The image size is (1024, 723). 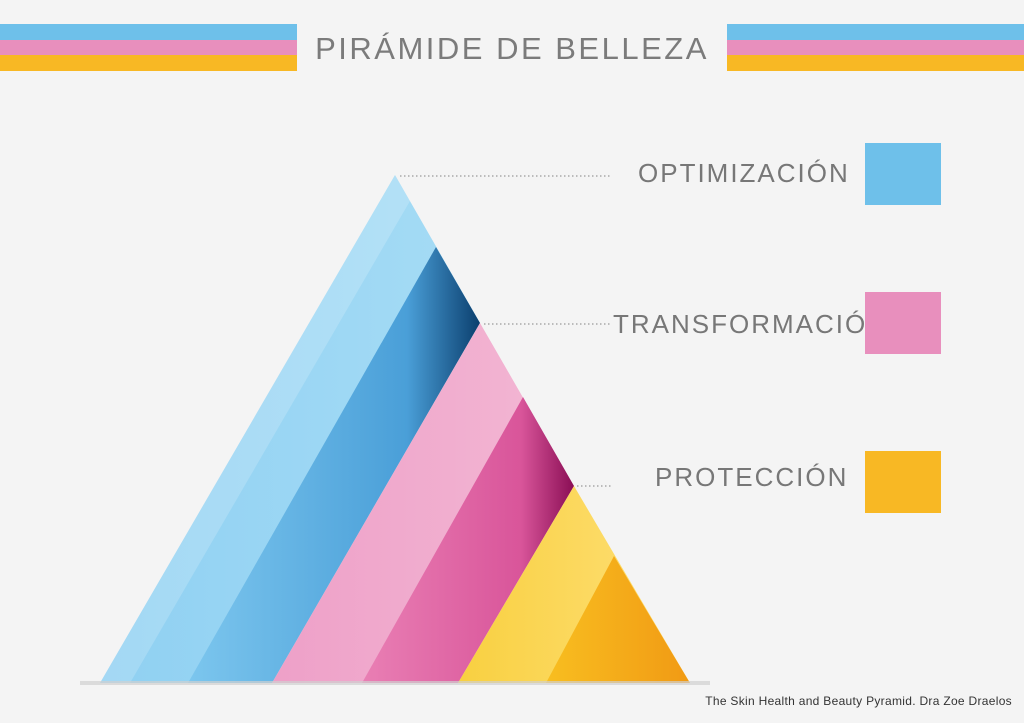 What do you see at coordinates (618, 619) in the screenshot?
I see `proteccion-band-shade` at bounding box center [618, 619].